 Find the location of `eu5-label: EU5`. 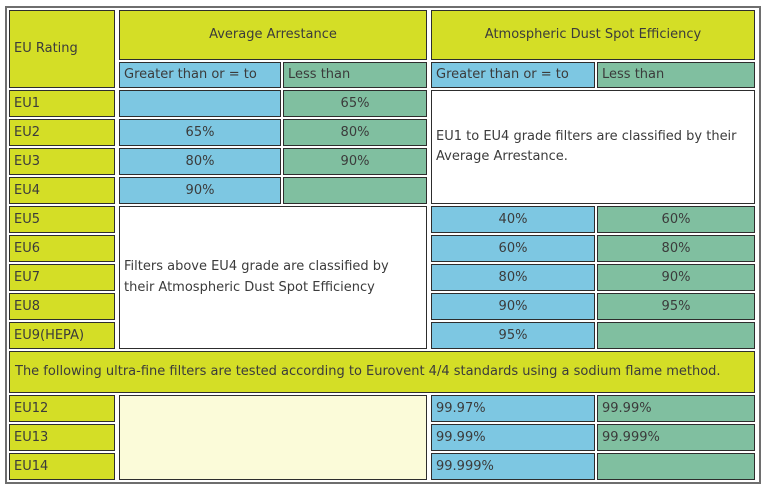

eu5-label: EU5 is located at coordinates (62, 219).